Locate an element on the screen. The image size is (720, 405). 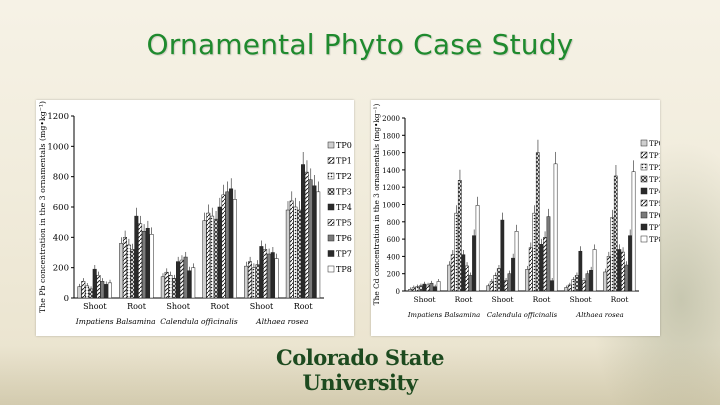
y-tick-label: 1000 is located at coordinates (391, 206).